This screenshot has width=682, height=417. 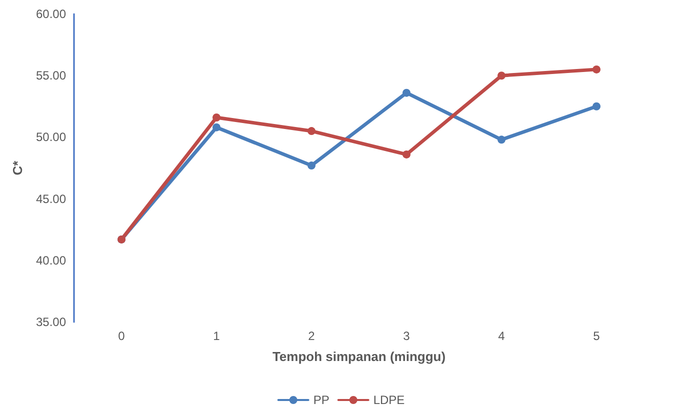 What do you see at coordinates (17, 168) in the screenshot?
I see `y-axis-title: C*` at bounding box center [17, 168].